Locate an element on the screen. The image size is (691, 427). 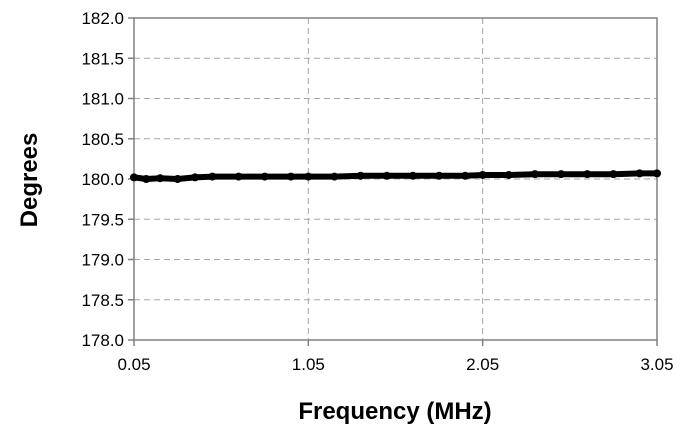
x-tick-label: 3.05 is located at coordinates (656, 364).